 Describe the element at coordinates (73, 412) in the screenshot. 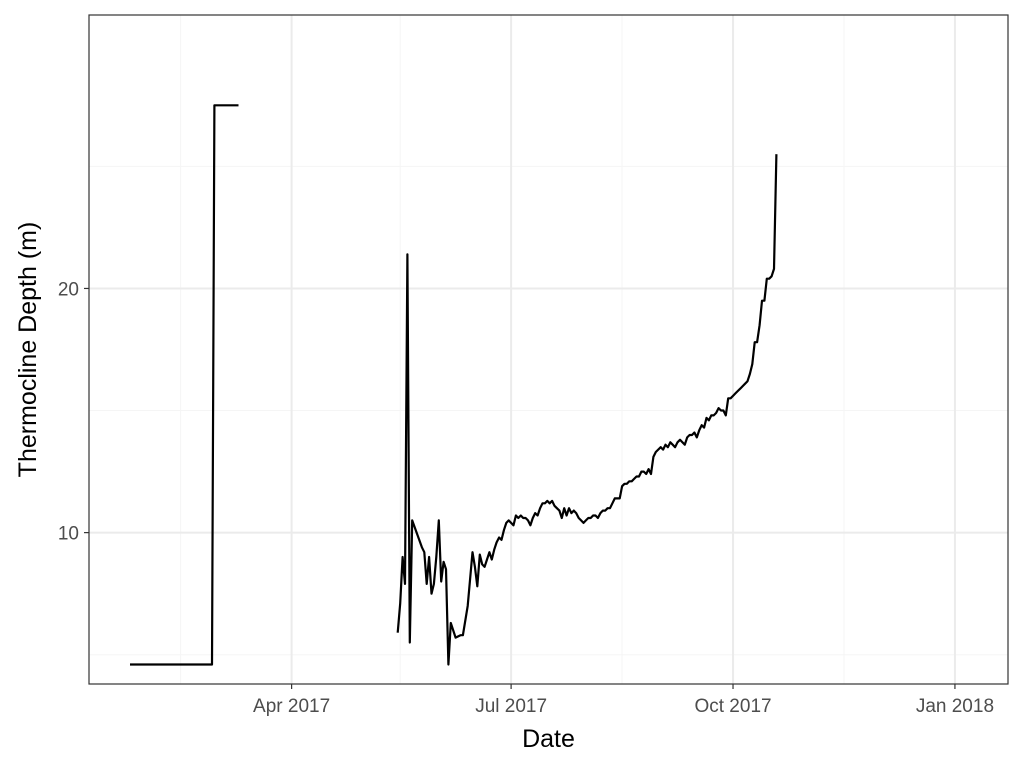

I see `y-axis: 10 20` at that location.